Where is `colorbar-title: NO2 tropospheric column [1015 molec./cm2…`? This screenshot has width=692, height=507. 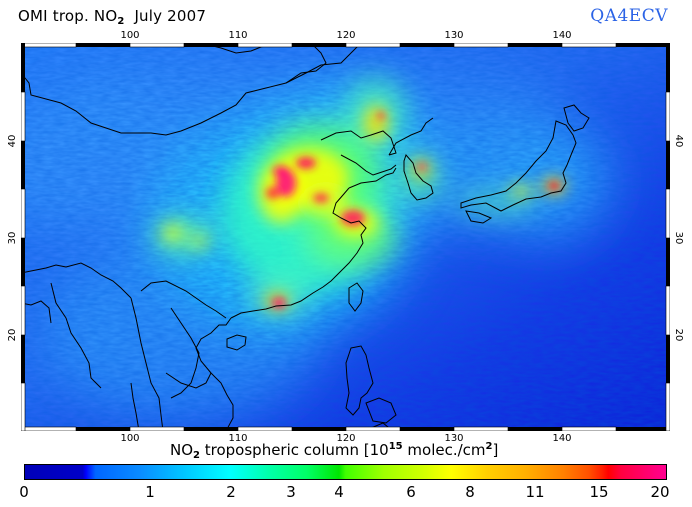 colorbar-title: NO2 tropospheric column [1015 molec./cm2… is located at coordinates (334, 451).